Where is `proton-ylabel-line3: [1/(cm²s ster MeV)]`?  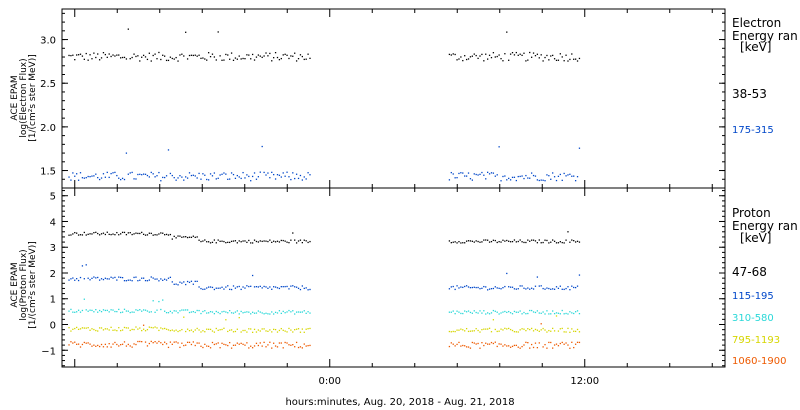 proton-ylabel-line3: [1/(cm²s ster MeV)] is located at coordinates (33, 284).